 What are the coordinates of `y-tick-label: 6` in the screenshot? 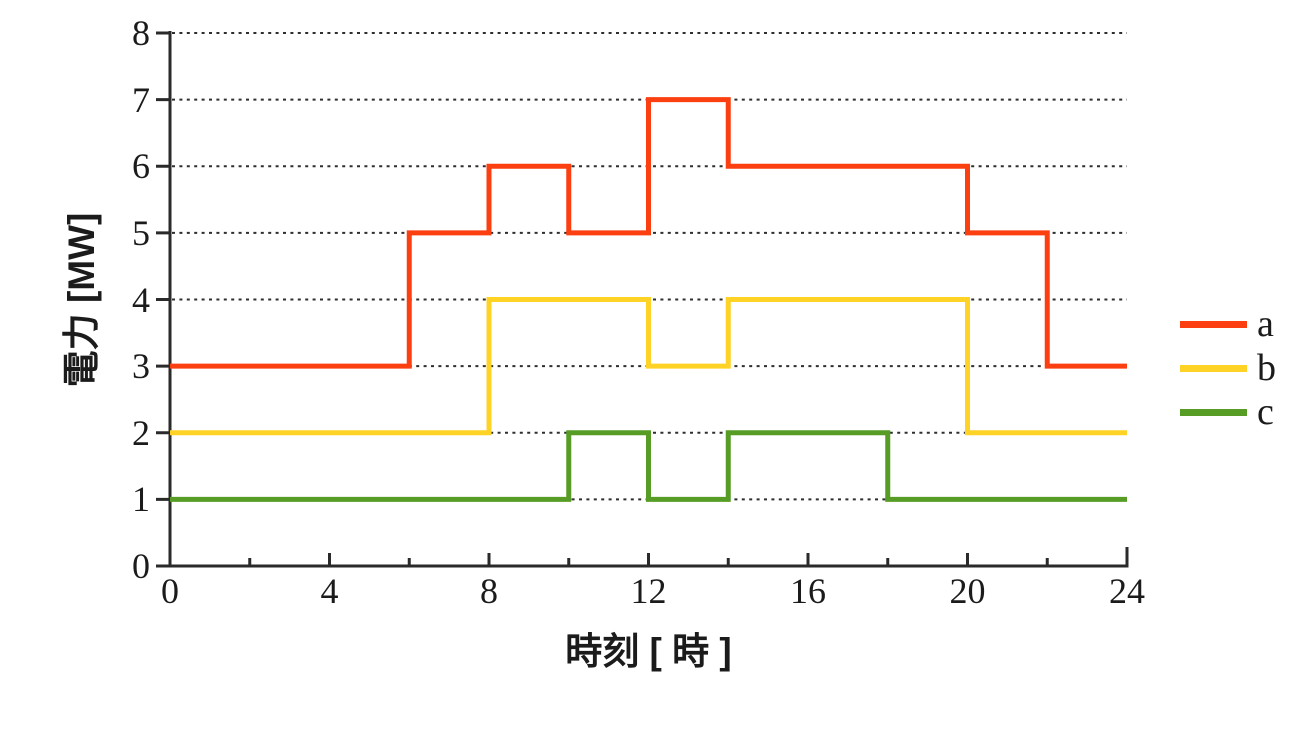 It's located at (141, 166).